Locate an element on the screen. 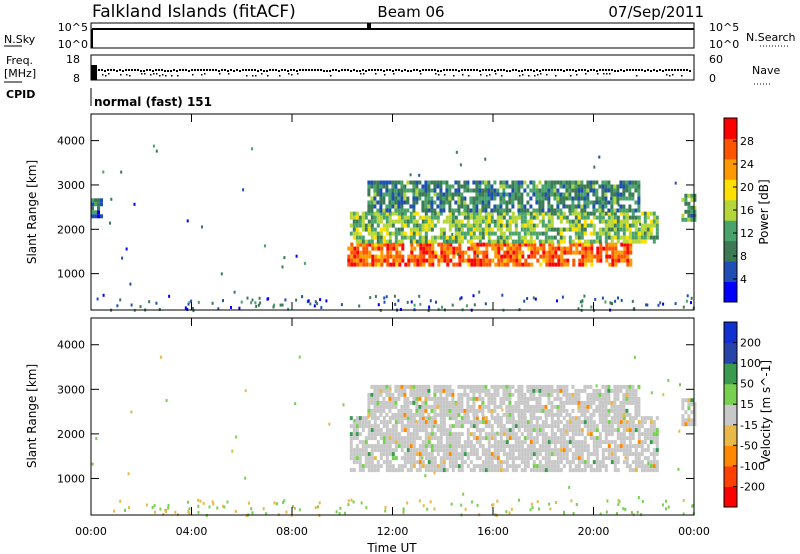 The width and height of the screenshot is (800, 554). nsky-label: N.Sky is located at coordinates (20, 39).